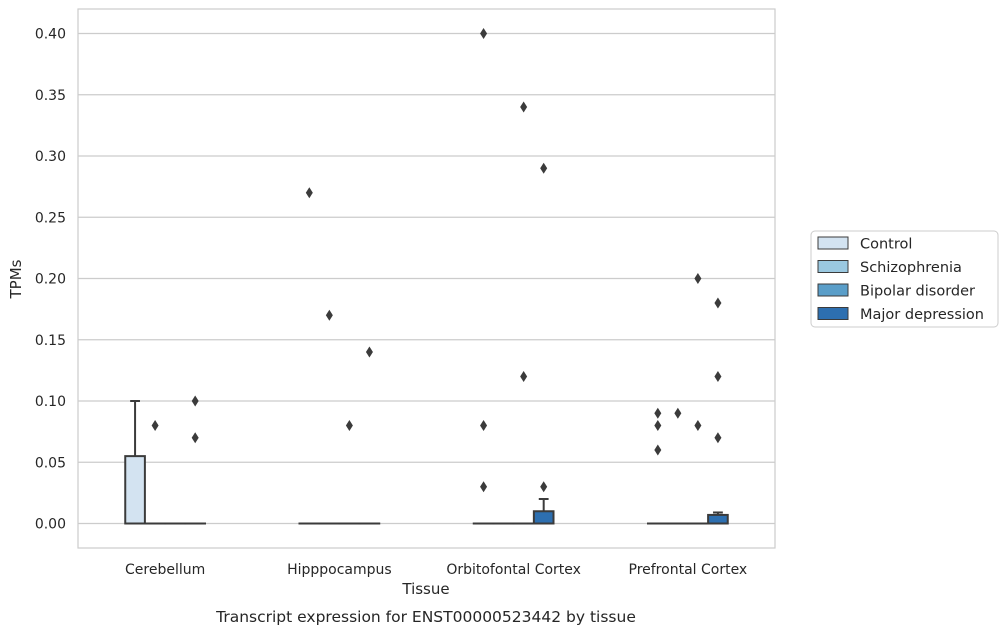  I want to click on x-tick-label: Hipppocampus, so click(339, 570).